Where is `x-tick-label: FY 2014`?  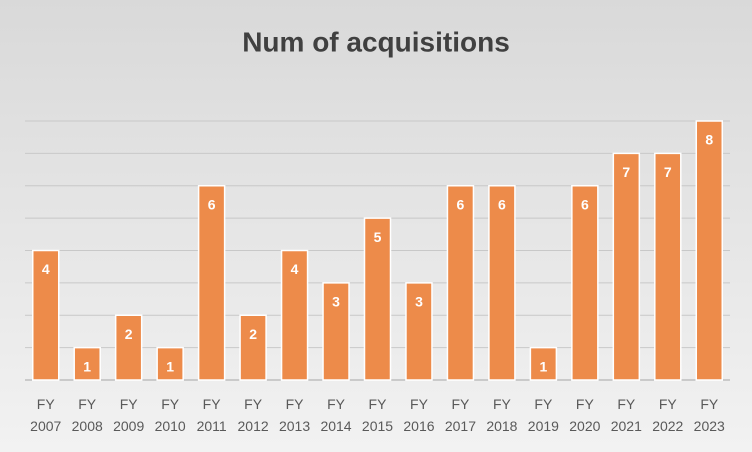 x-tick-label: FY 2014 is located at coordinates (335, 415).